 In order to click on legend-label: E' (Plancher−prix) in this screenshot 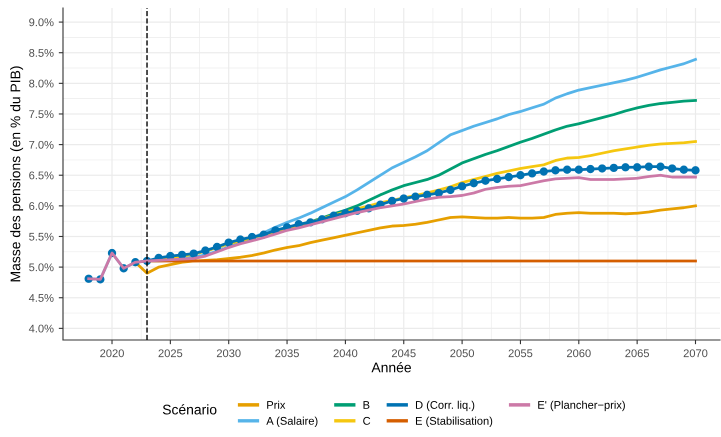, I will do `click(581, 406)`.